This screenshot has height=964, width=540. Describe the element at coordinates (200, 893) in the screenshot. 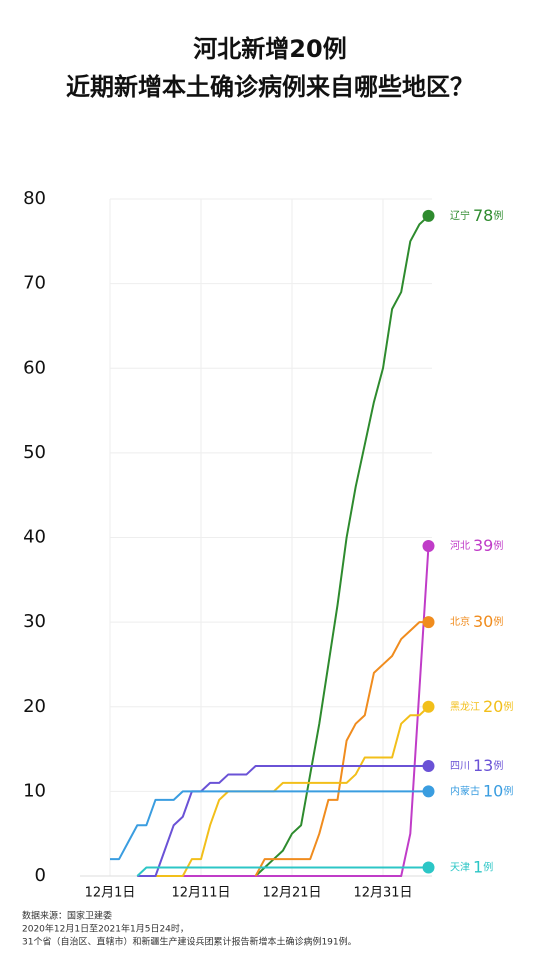

I see `x-tick-label: 12月11日` at that location.